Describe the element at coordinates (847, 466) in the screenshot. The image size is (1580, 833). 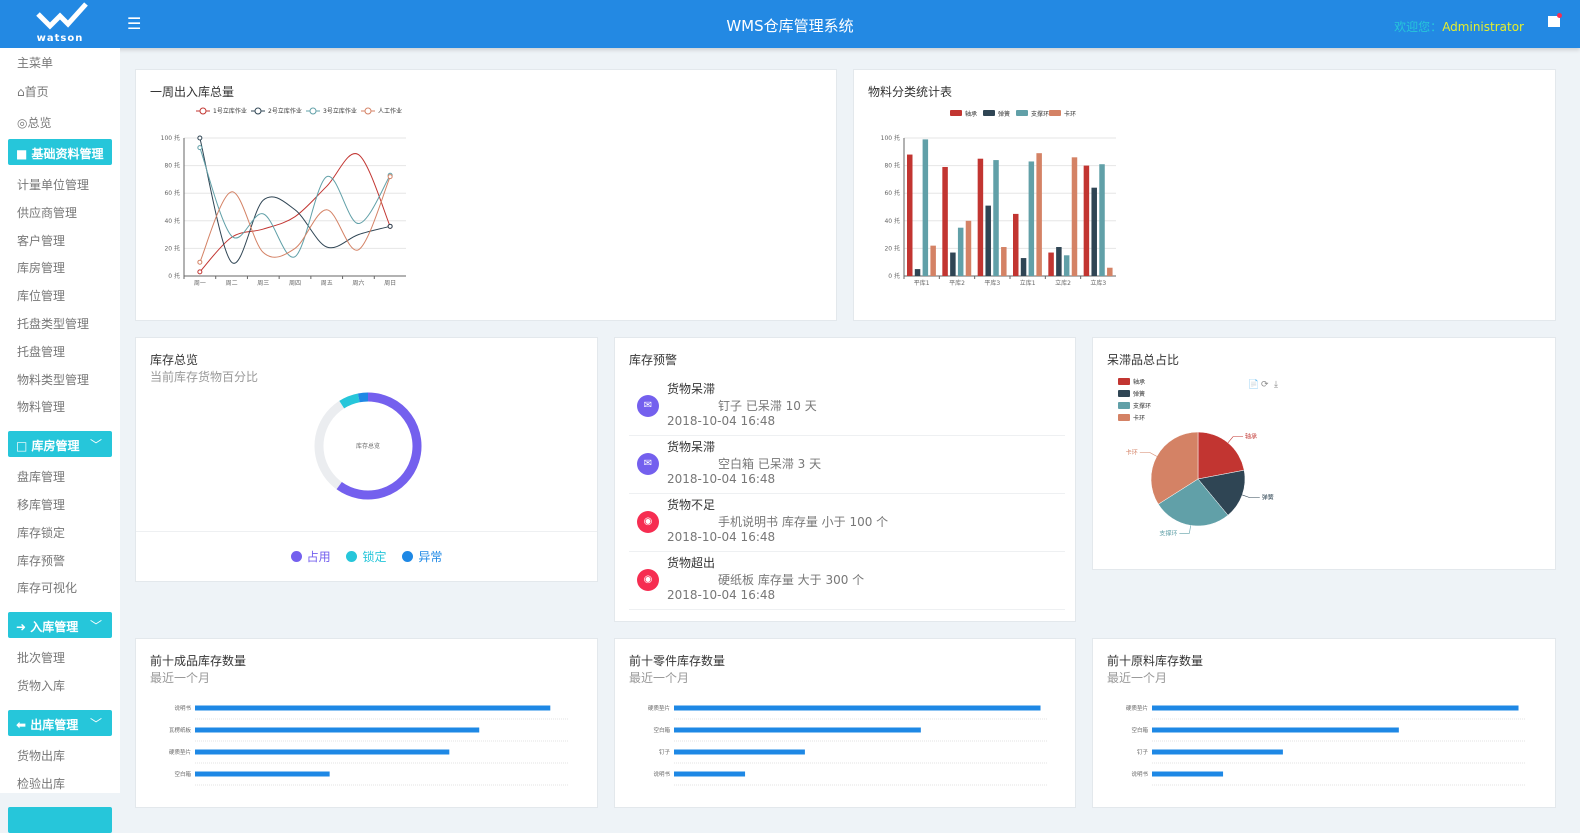
I see `warning-item: ✉ 货物呆滞 空白箱 已呆滞 3 天 2018-10-04 16:48` at that location.